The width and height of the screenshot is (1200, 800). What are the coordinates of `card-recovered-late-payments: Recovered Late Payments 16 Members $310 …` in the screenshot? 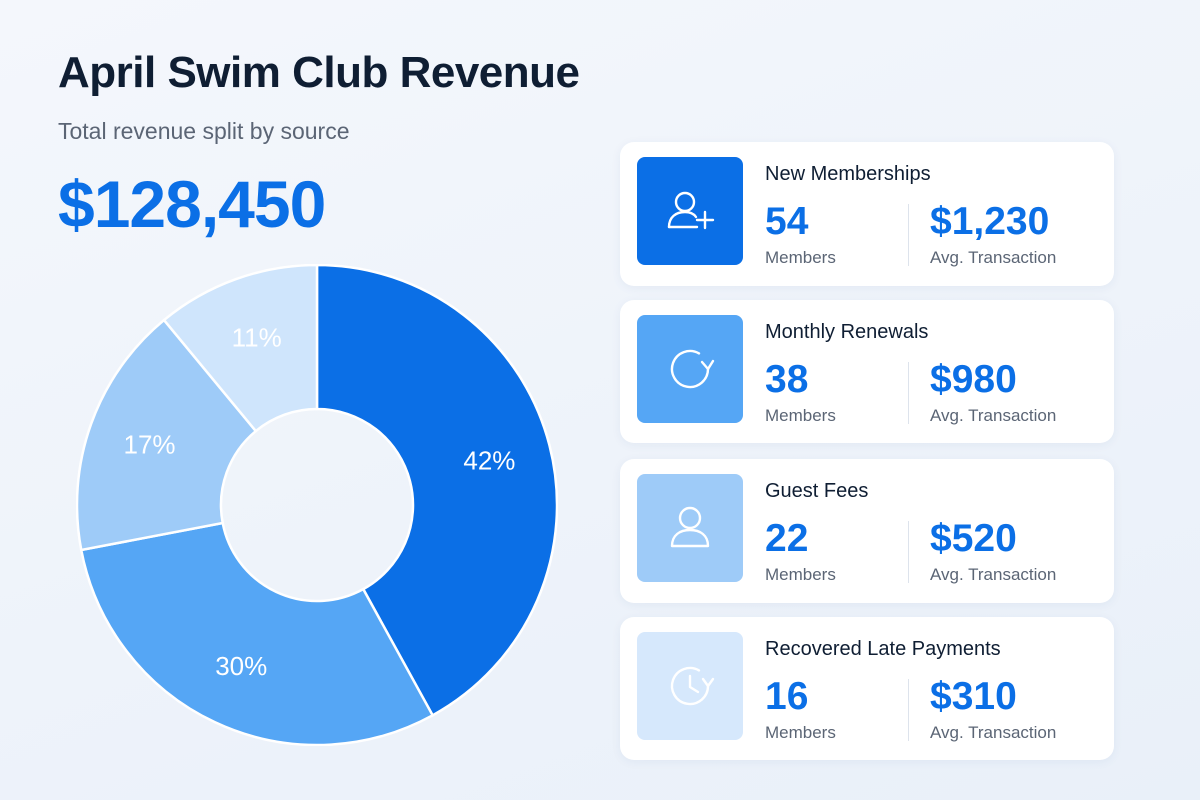 It's located at (867, 688).